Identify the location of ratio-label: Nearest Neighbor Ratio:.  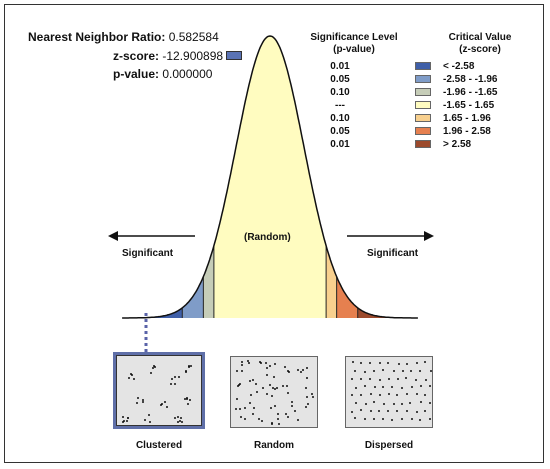
(97, 37).